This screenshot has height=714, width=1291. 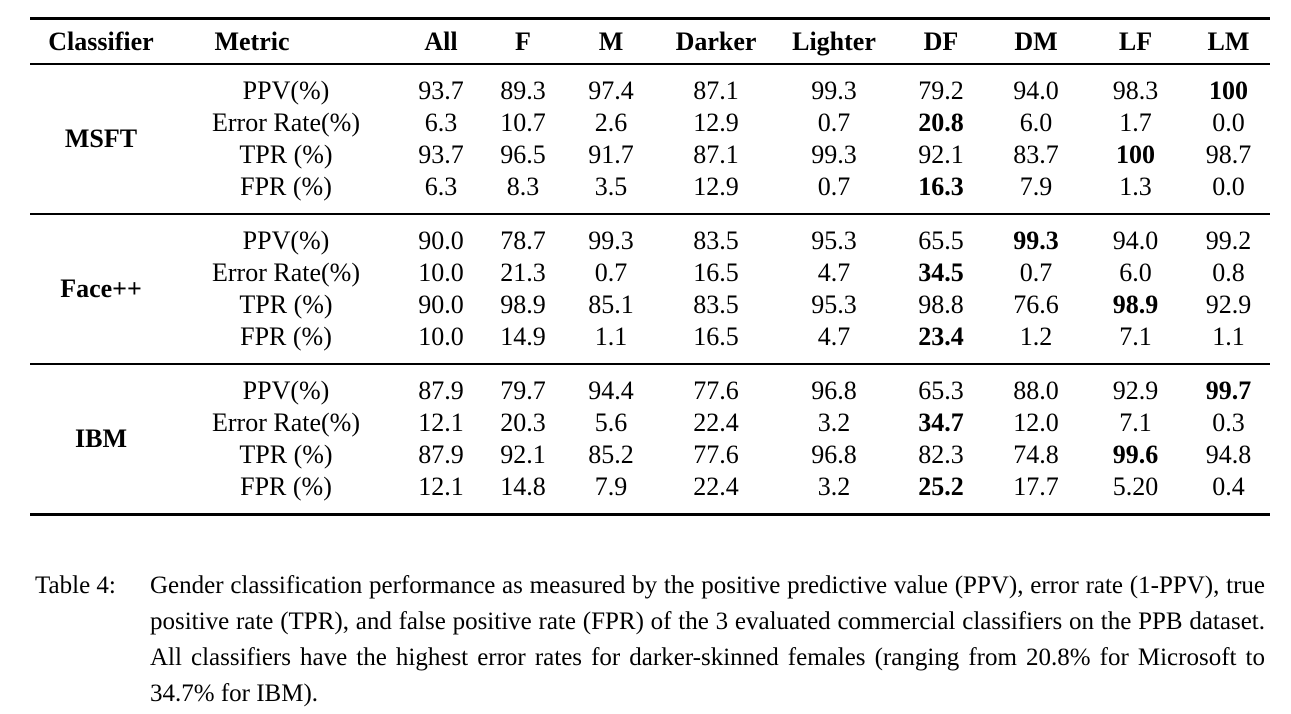 I want to click on value-cell: 4.7, so click(x=834, y=336).